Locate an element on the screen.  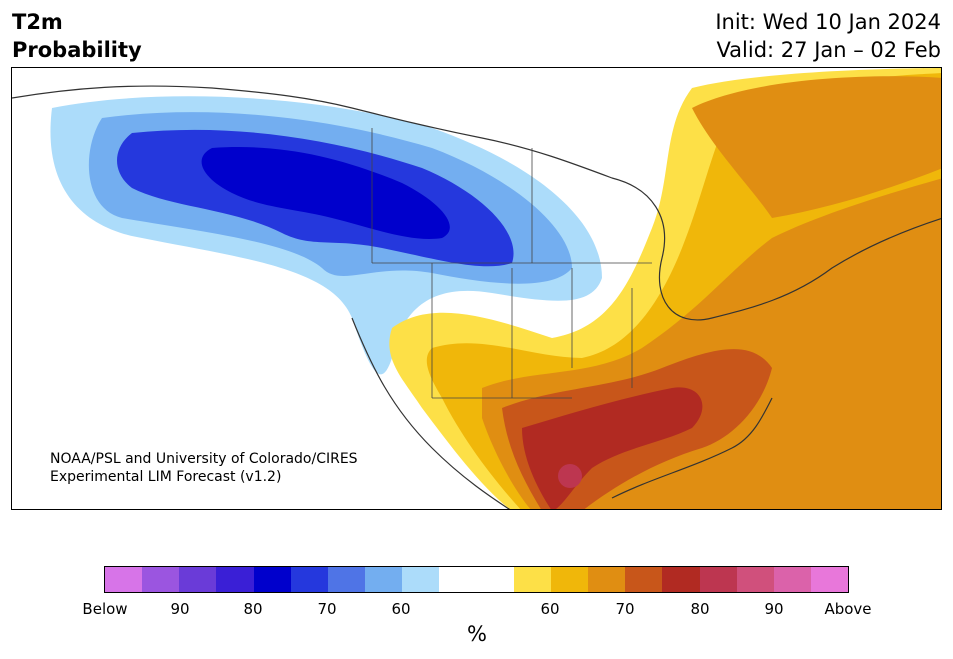
valid-date: Valid: 27 Jan – 02 Feb is located at coordinates (828, 50).